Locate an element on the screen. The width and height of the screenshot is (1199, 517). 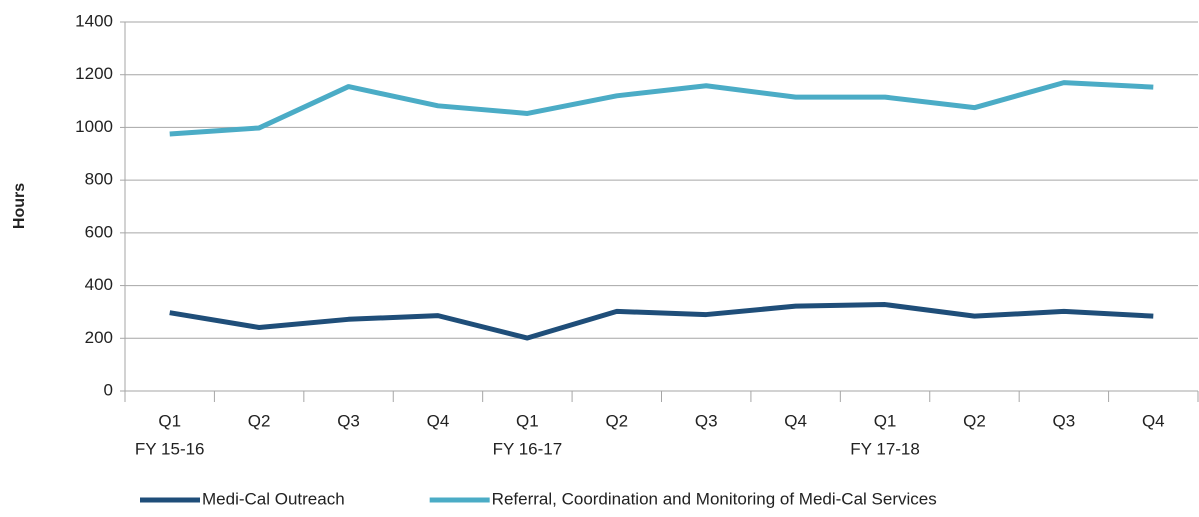
y-tick-label: 1400 is located at coordinates (94, 20).